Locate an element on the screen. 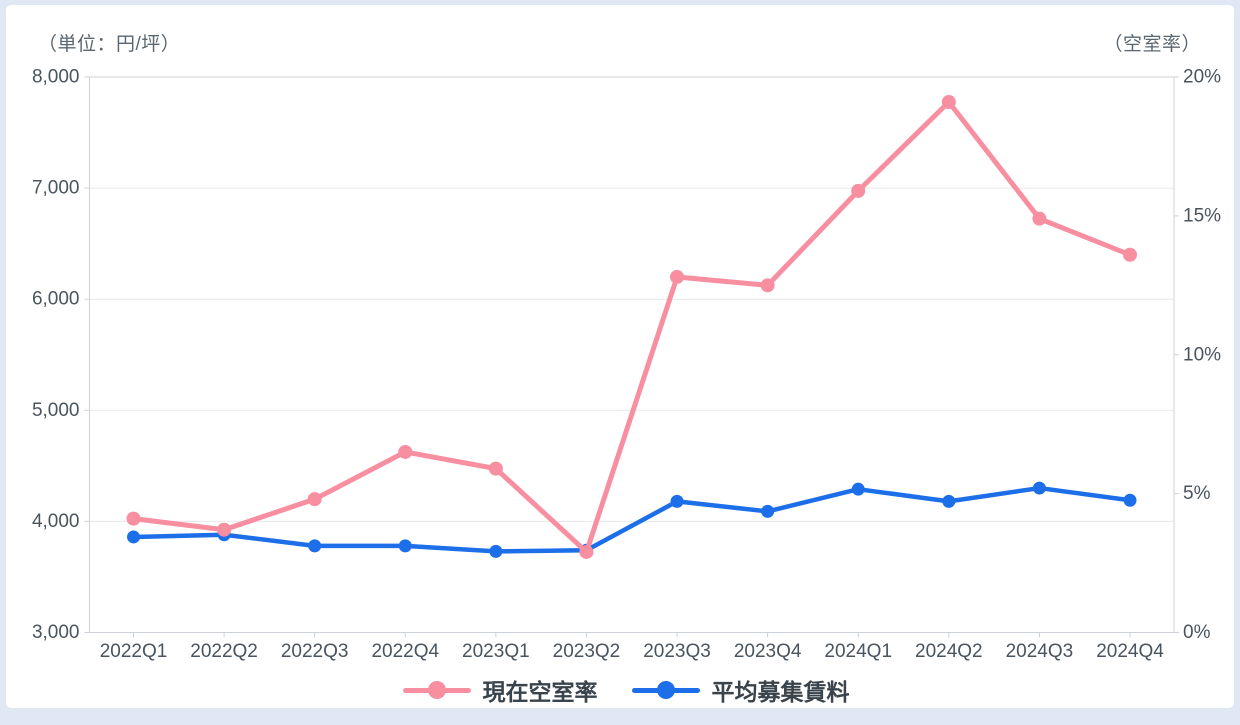  x-axis-tick-label: 2024Q3 is located at coordinates (1040, 651).